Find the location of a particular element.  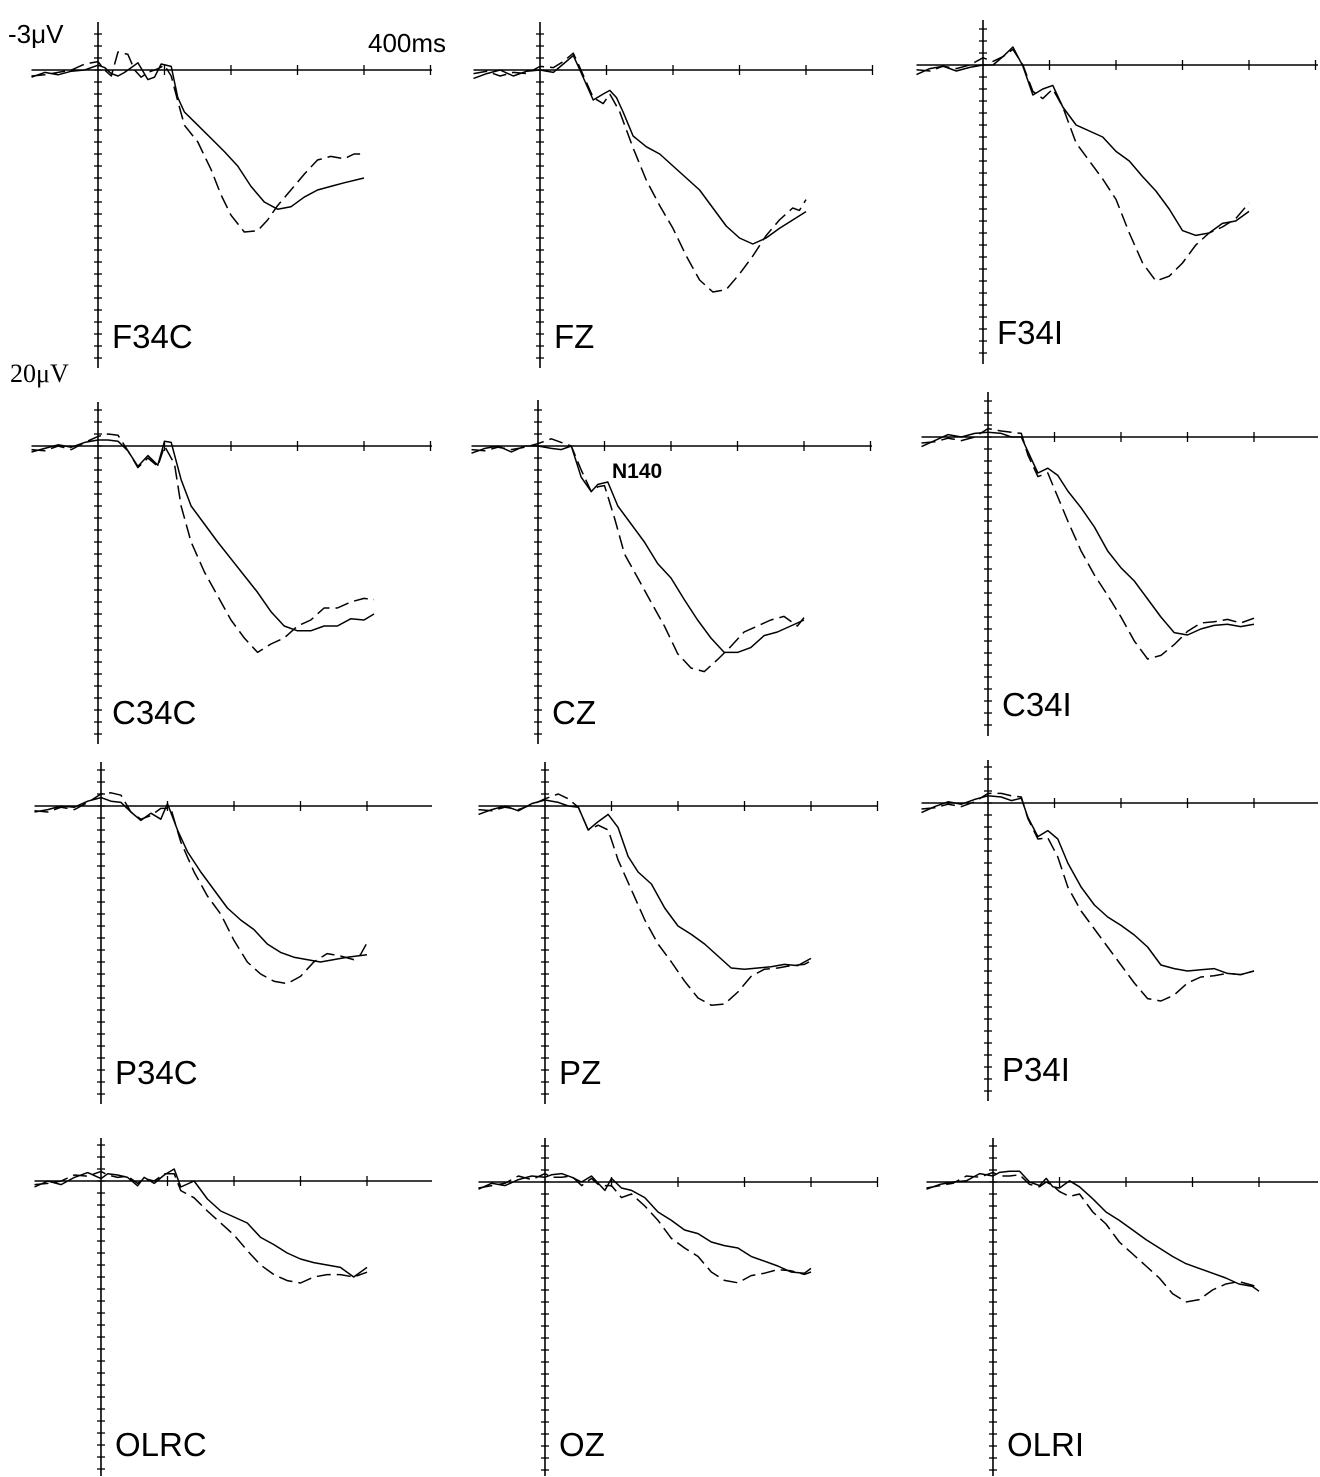

channel-label: P34I is located at coordinates (1036, 1069).